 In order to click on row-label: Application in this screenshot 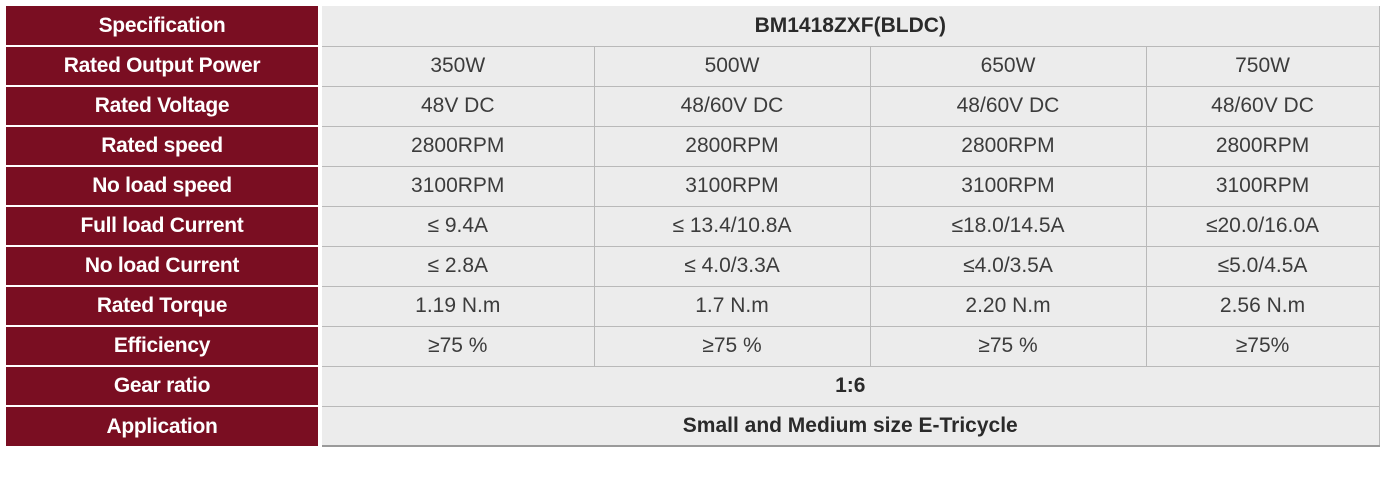, I will do `click(164, 426)`.